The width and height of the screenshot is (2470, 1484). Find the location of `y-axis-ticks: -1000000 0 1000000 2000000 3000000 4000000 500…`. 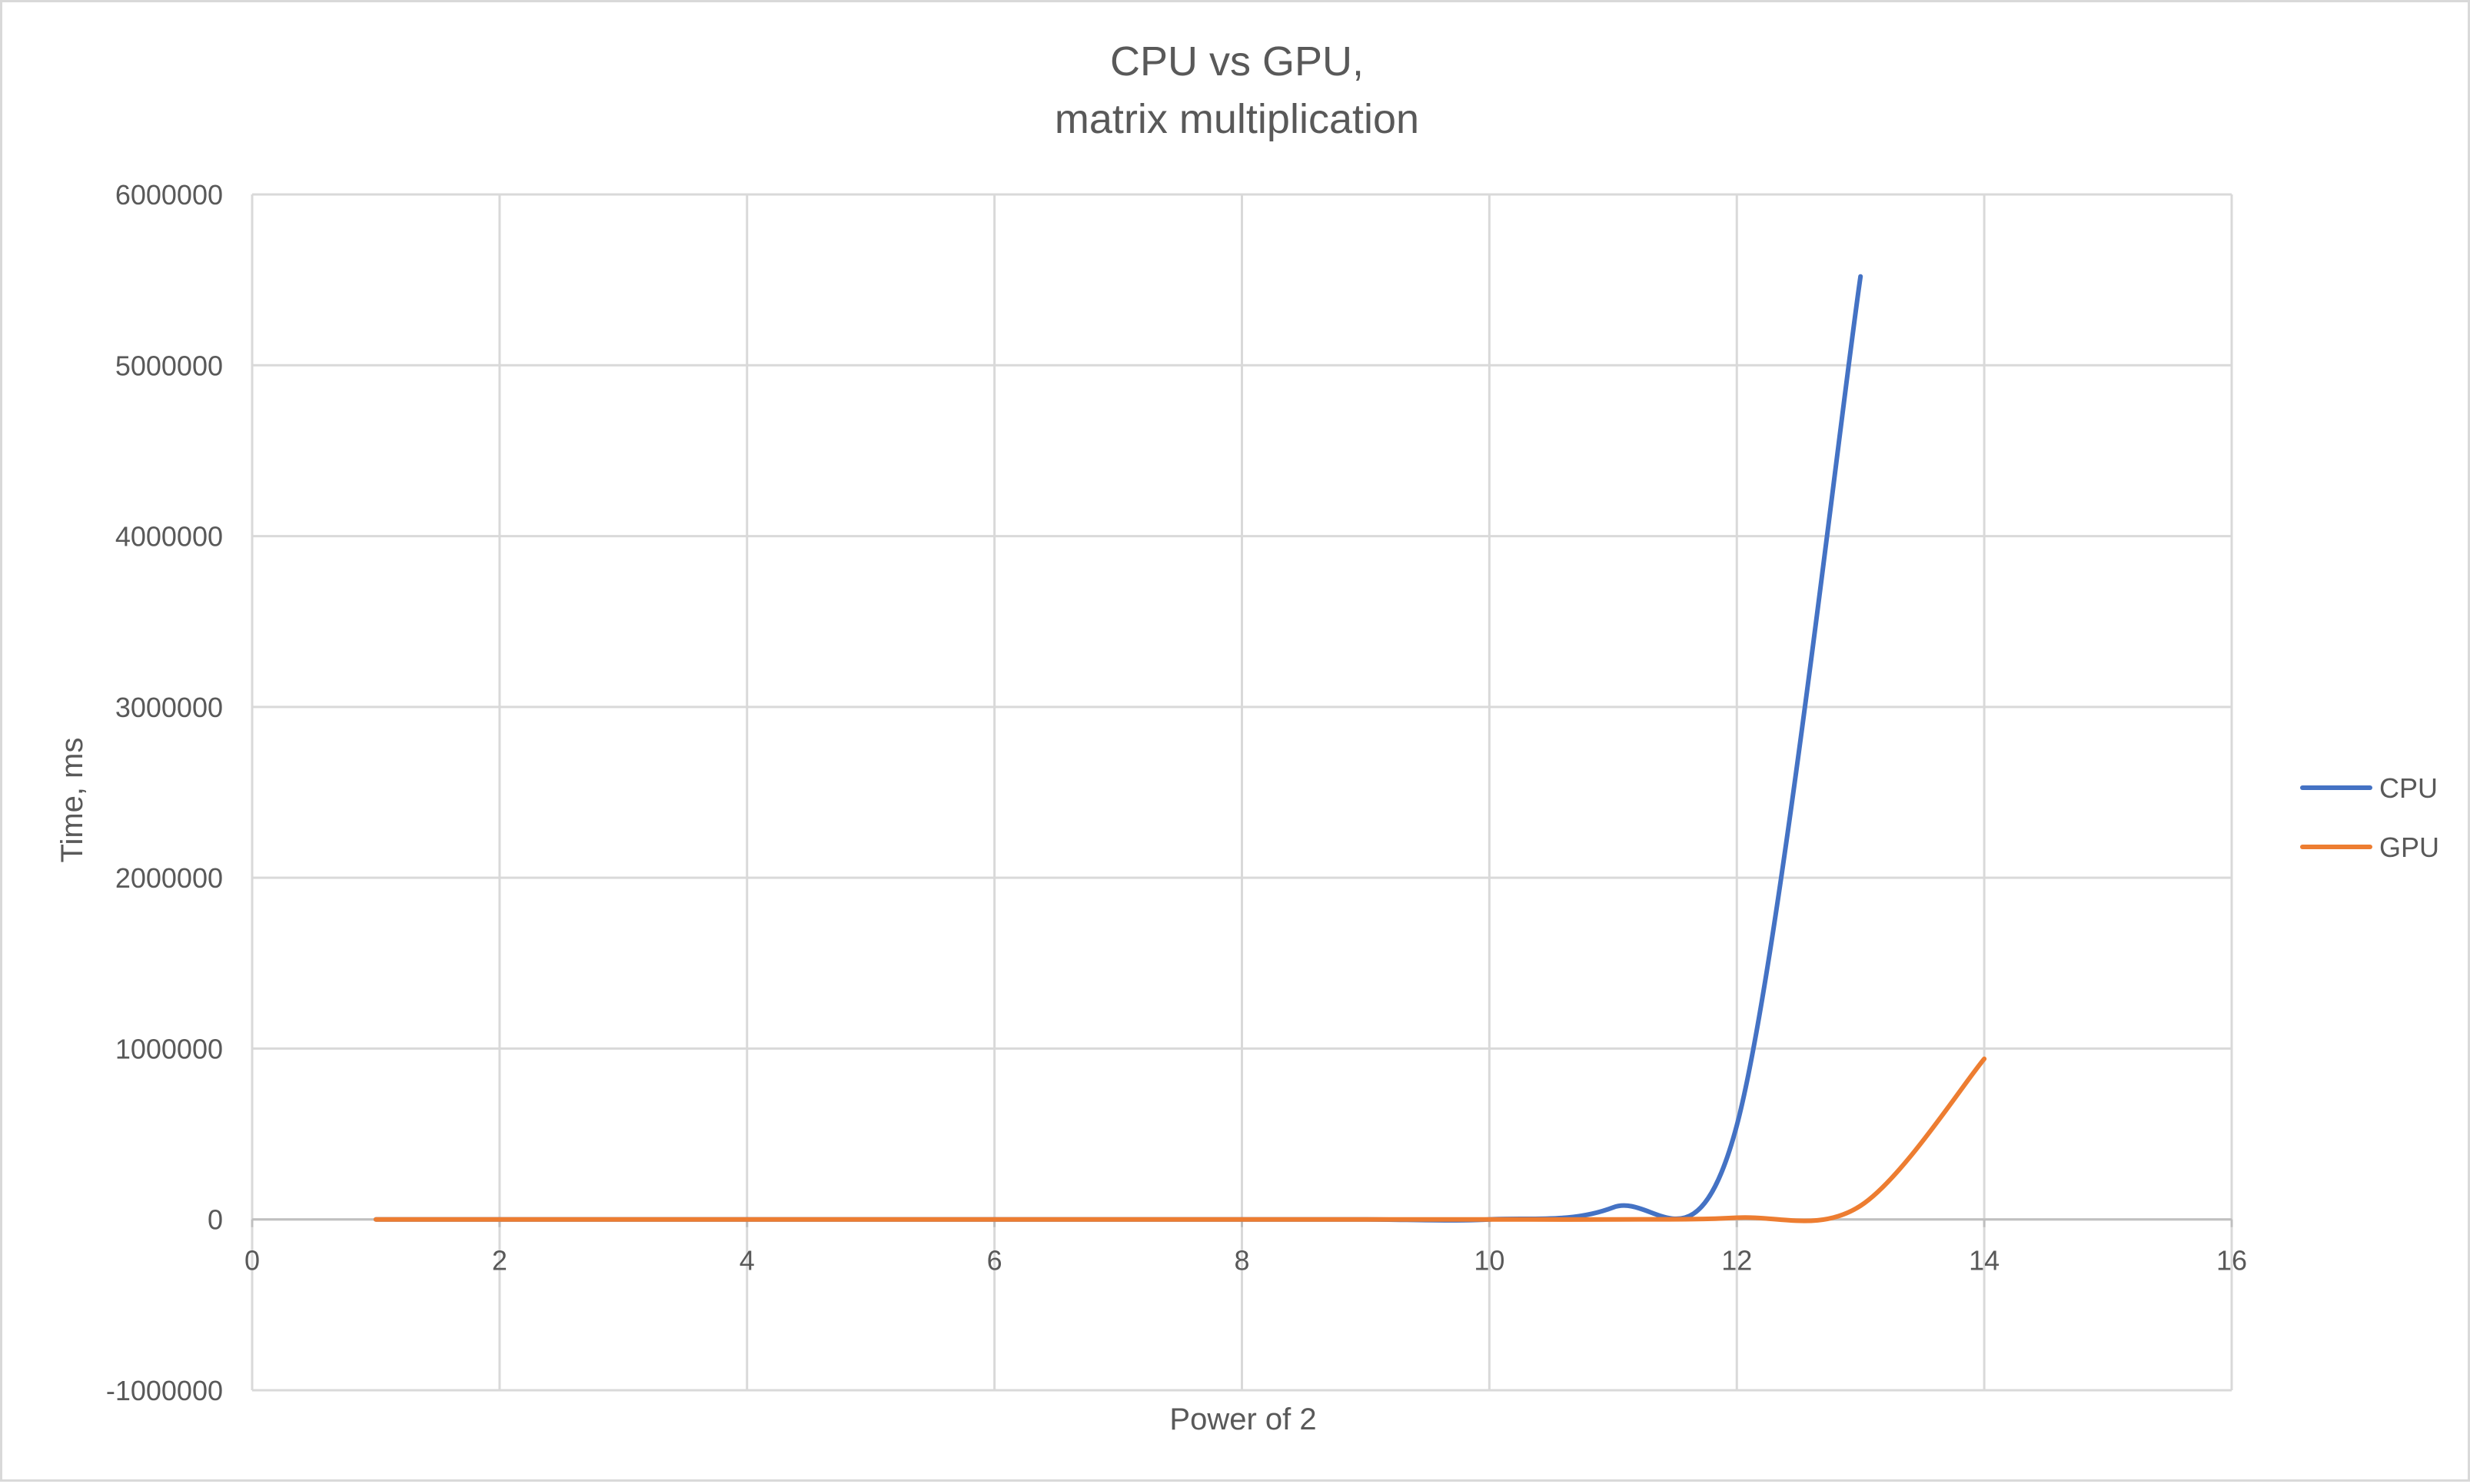

y-axis-ticks: -1000000 0 1000000 2000000 3000000 4000000 500… is located at coordinates (164, 792).